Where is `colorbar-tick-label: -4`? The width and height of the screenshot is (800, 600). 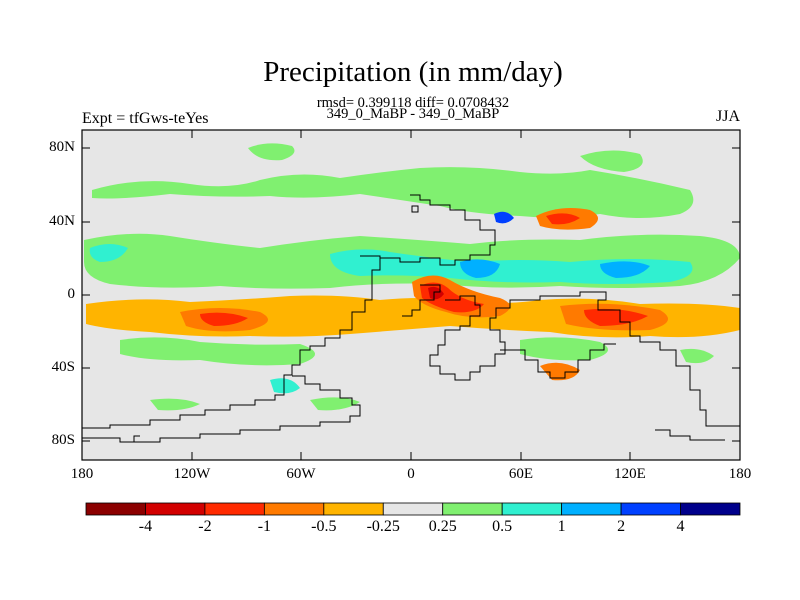 colorbar-tick-label: -4 is located at coordinates (145, 526).